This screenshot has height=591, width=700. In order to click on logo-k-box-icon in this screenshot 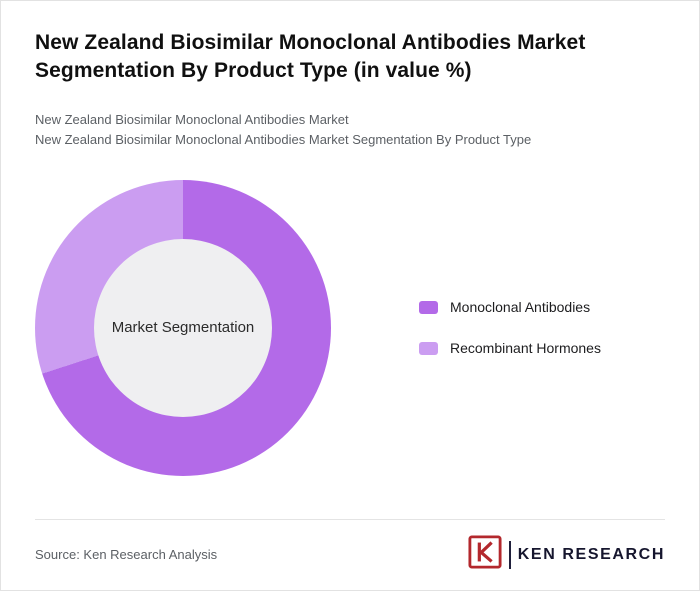, I will do `click(485, 554)`.